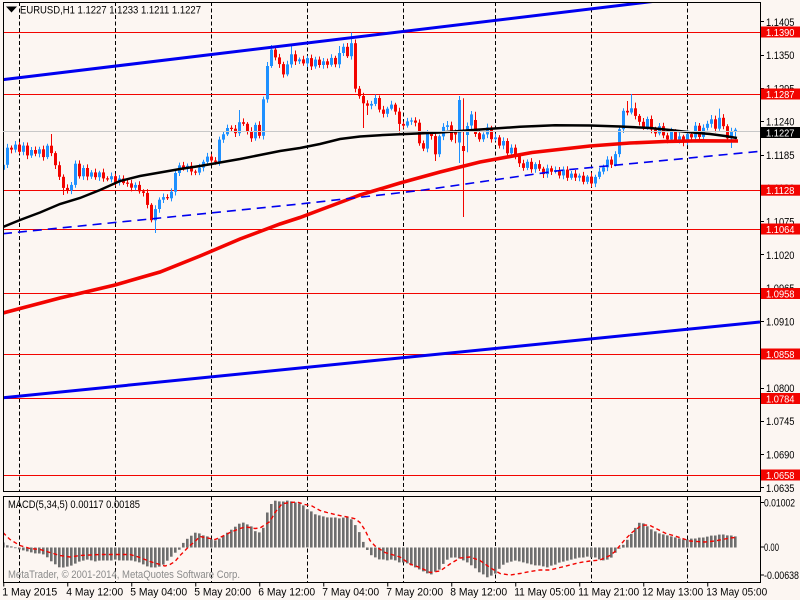  Describe the element at coordinates (94, 593) in the screenshot. I see `svg-text: 4 May 12:00` at that location.